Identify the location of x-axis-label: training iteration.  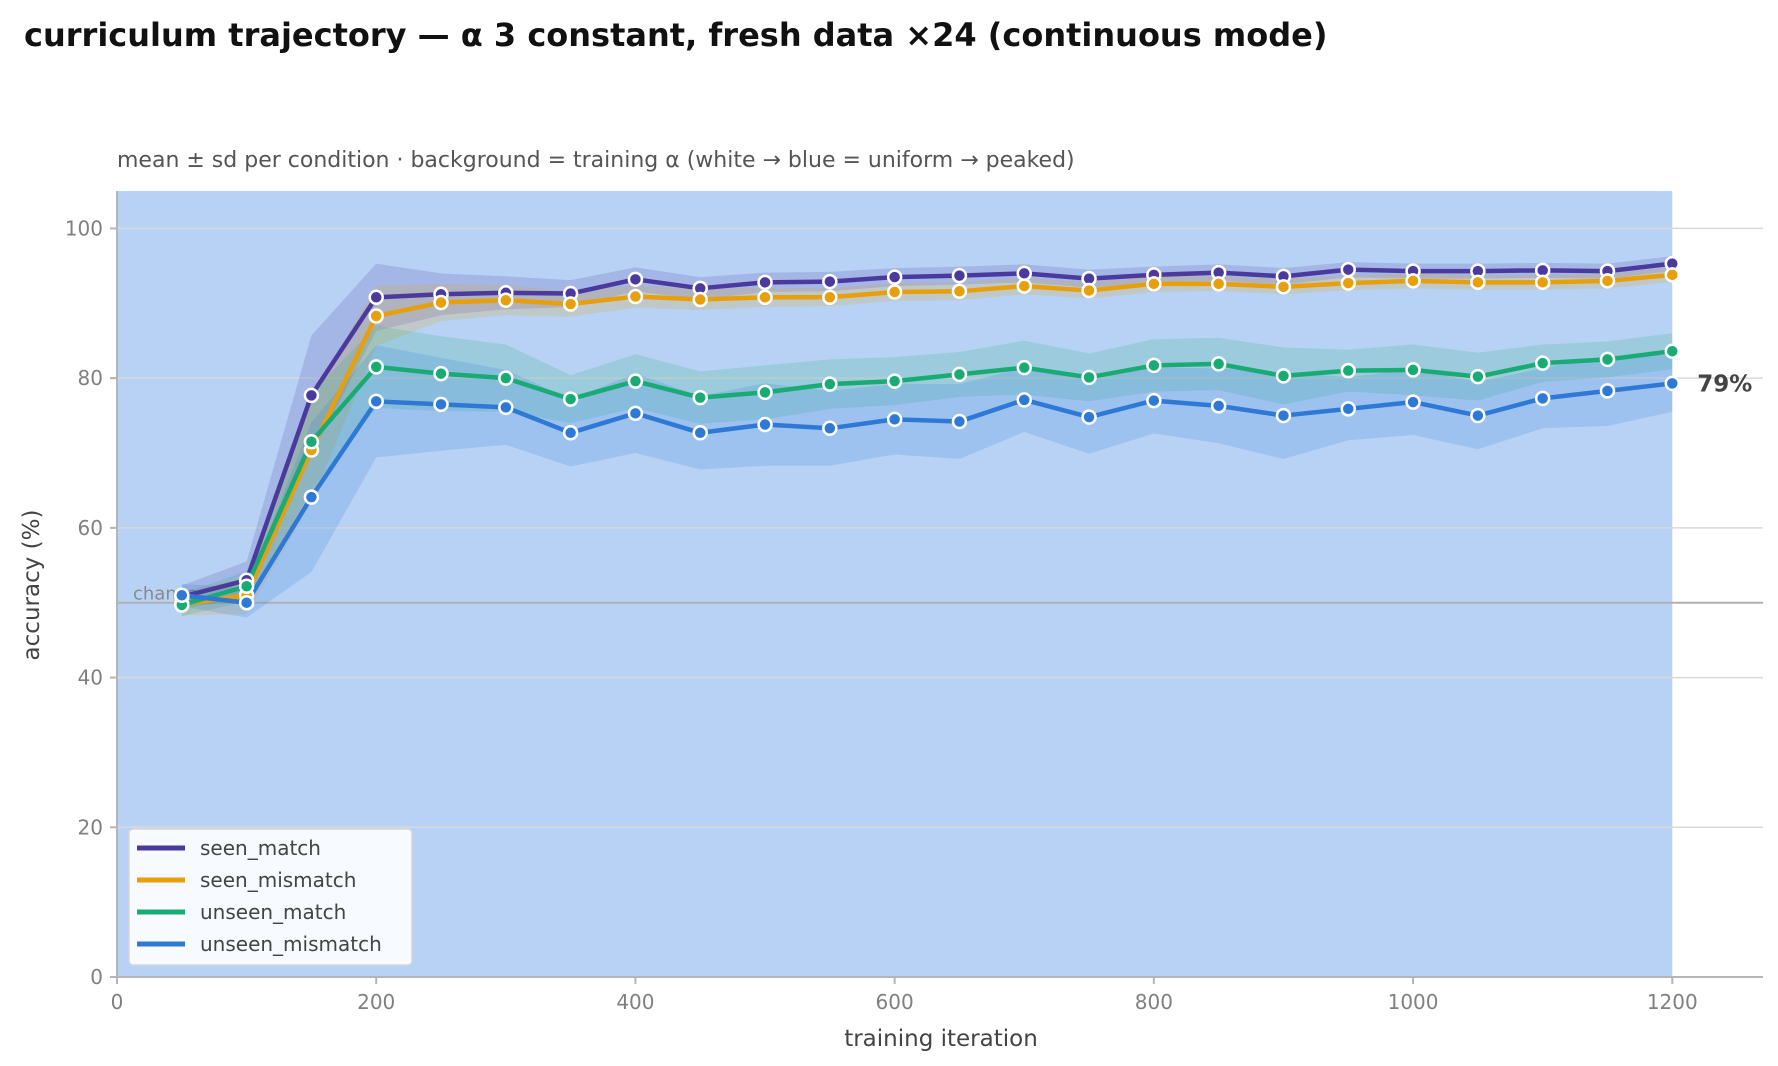
(941, 1039).